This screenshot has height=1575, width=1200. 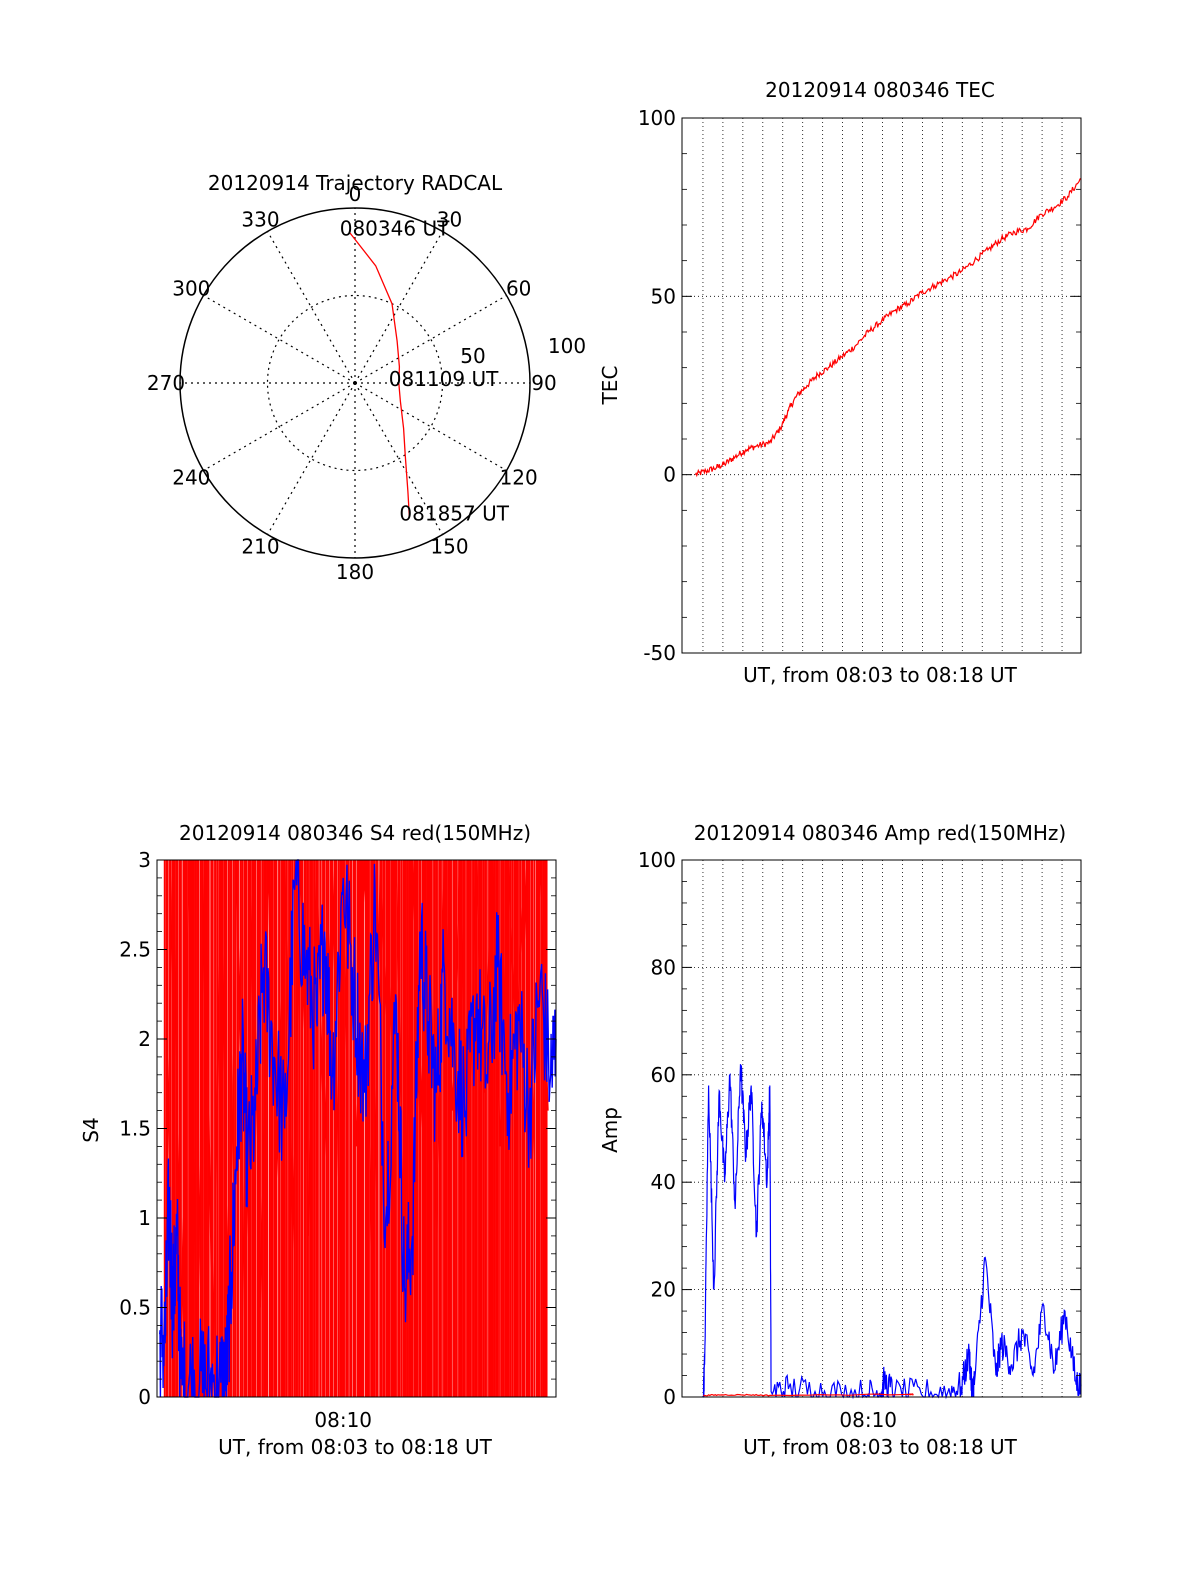 I want to click on polar-radius-label: 50, so click(x=472, y=356).